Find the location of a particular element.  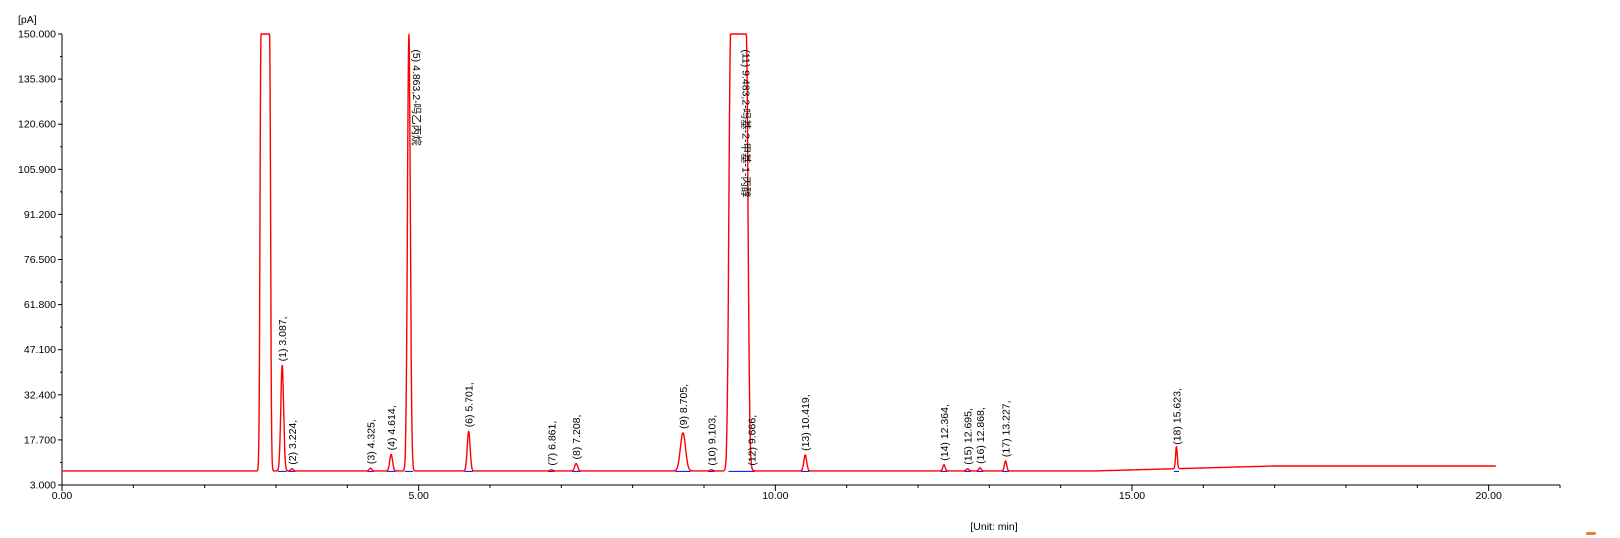

peak-label: (18) 15.623, is located at coordinates (1177, 416).